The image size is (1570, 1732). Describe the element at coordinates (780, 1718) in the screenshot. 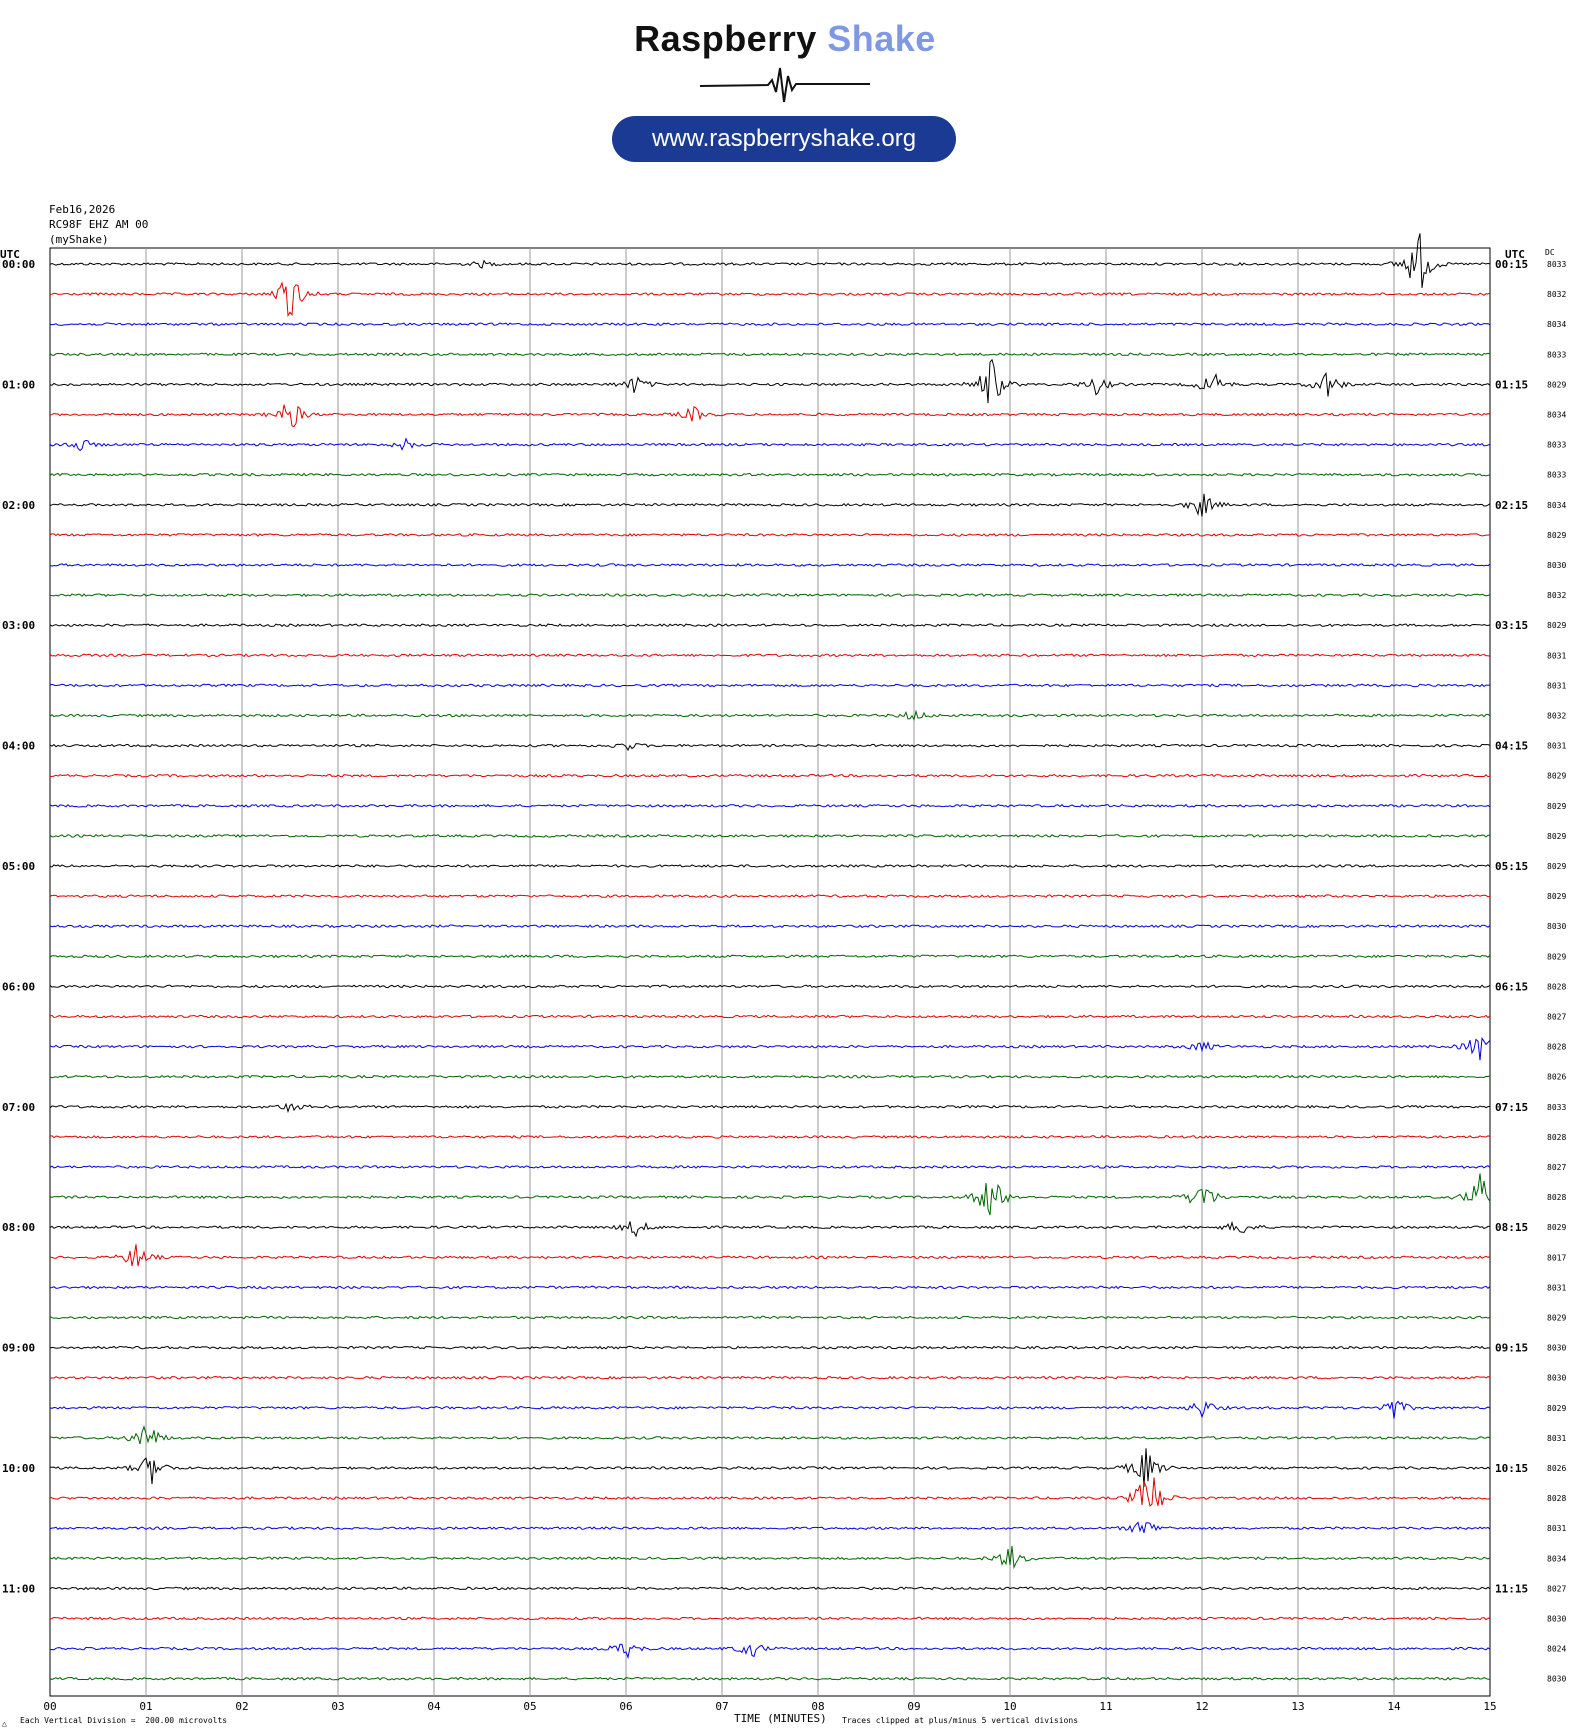

I see `x-axis-title: TIME (MINUTES)` at that location.